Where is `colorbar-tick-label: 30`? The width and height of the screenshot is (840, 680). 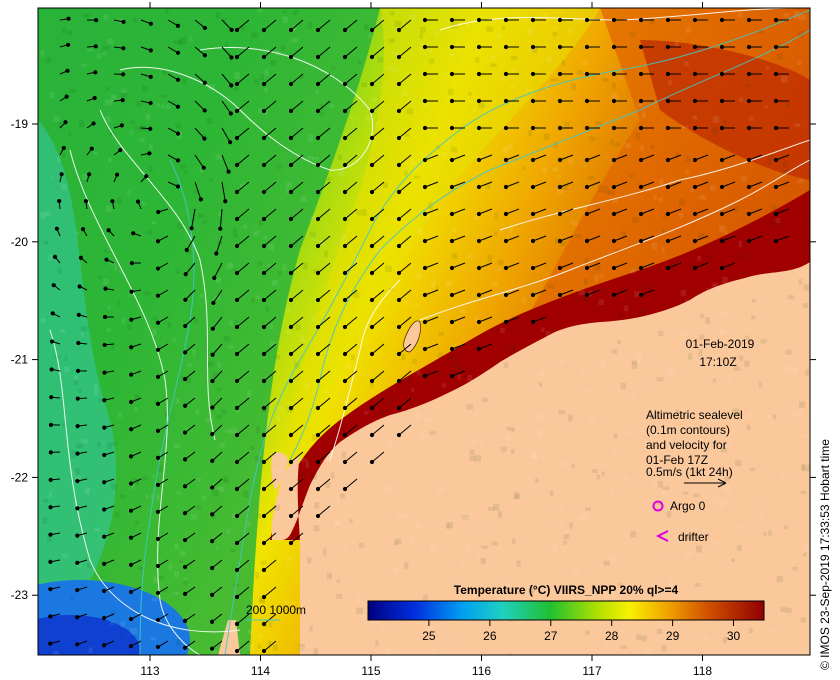 colorbar-tick-label: 30 is located at coordinates (734, 636).